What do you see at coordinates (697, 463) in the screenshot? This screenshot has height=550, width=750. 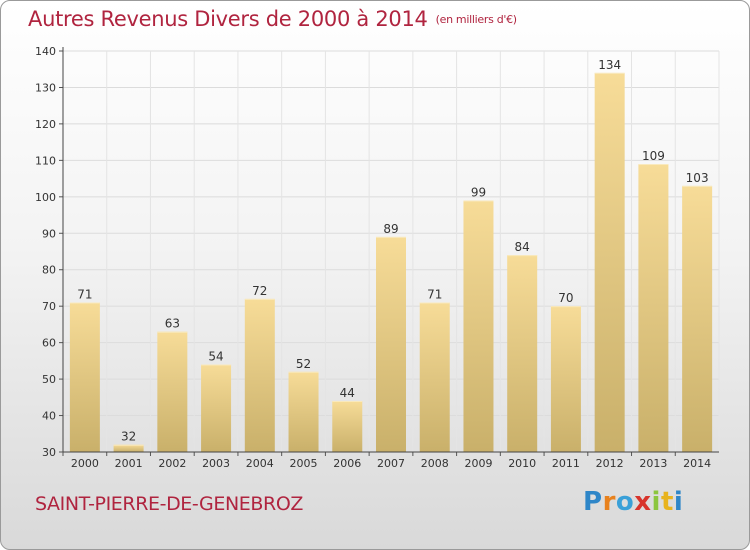 I see `x-tick-label: 2014` at bounding box center [697, 463].